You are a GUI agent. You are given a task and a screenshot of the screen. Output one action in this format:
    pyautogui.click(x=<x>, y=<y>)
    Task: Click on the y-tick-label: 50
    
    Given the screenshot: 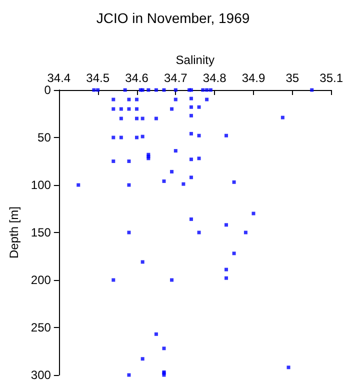 What is the action you would take?
    pyautogui.click(x=45, y=137)
    